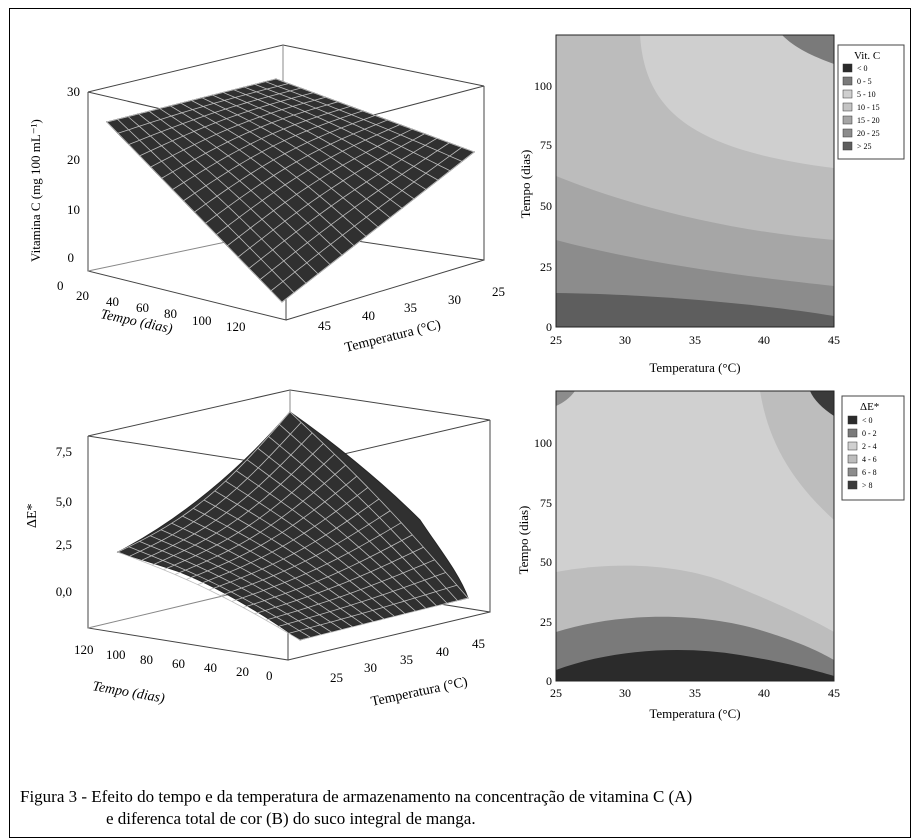 The height and width of the screenshot is (838, 917). I want to click on y-ticks-a: 25 30 35 40 45, so click(411, 308).